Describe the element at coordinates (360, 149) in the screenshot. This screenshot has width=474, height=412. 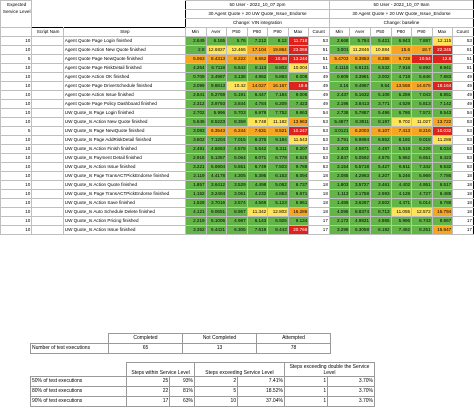
I see `run2-average-cell: 4.5871` at that location.